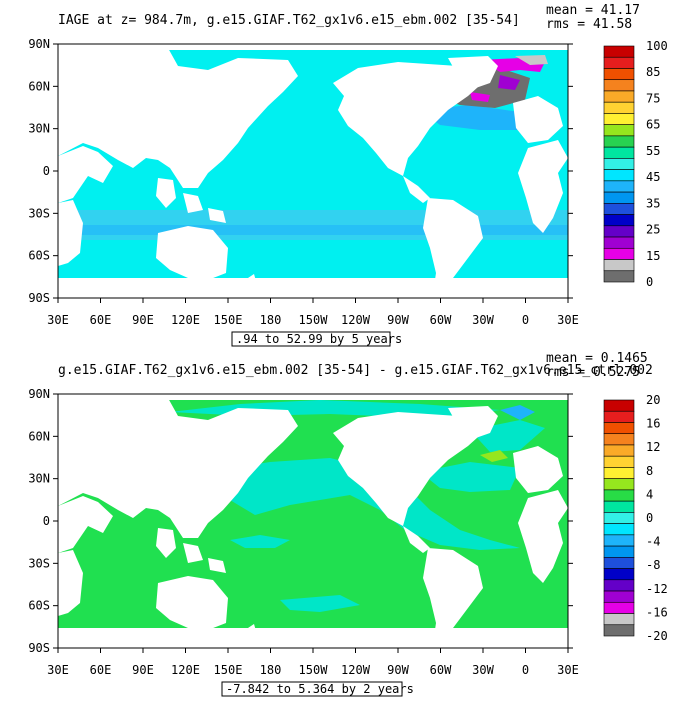 The height and width of the screenshot is (704, 700). What do you see at coordinates (311, 339) in the screenshot?
I see `panel-1-range-box` at bounding box center [311, 339].